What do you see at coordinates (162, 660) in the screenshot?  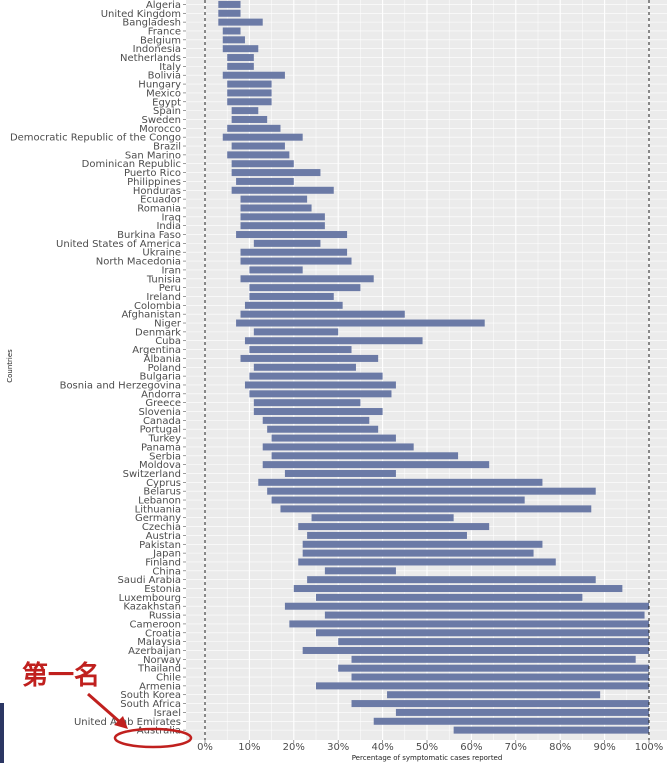 I see `category-label: Norway` at bounding box center [162, 660].